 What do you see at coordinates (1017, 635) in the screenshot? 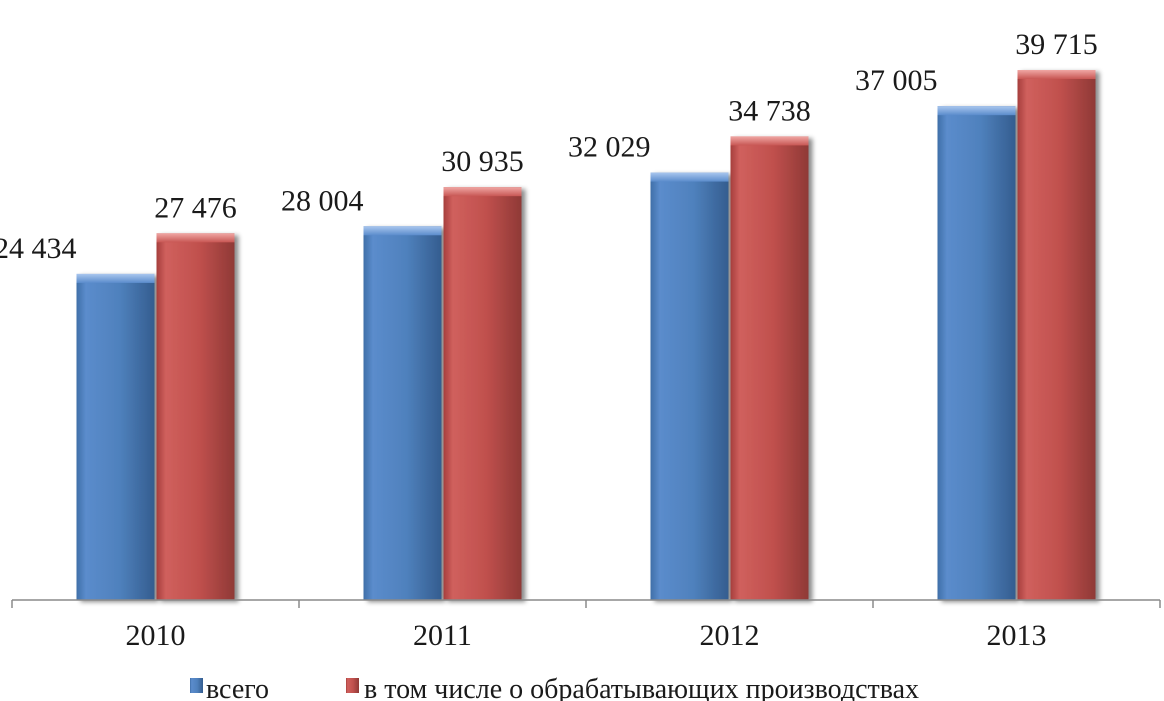
I see `x-tick-label-2013: 2013` at bounding box center [1017, 635].